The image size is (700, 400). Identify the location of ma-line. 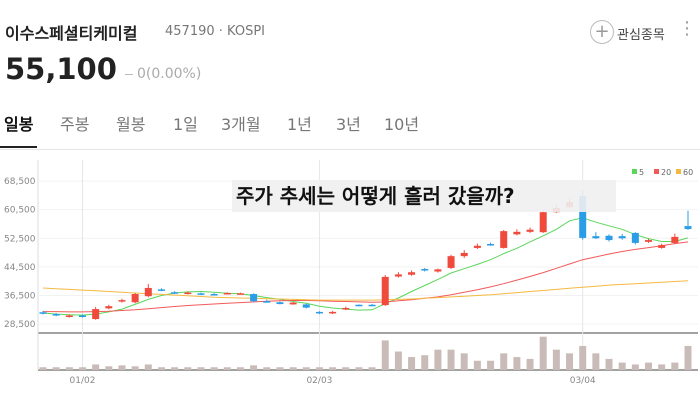
(365, 290).